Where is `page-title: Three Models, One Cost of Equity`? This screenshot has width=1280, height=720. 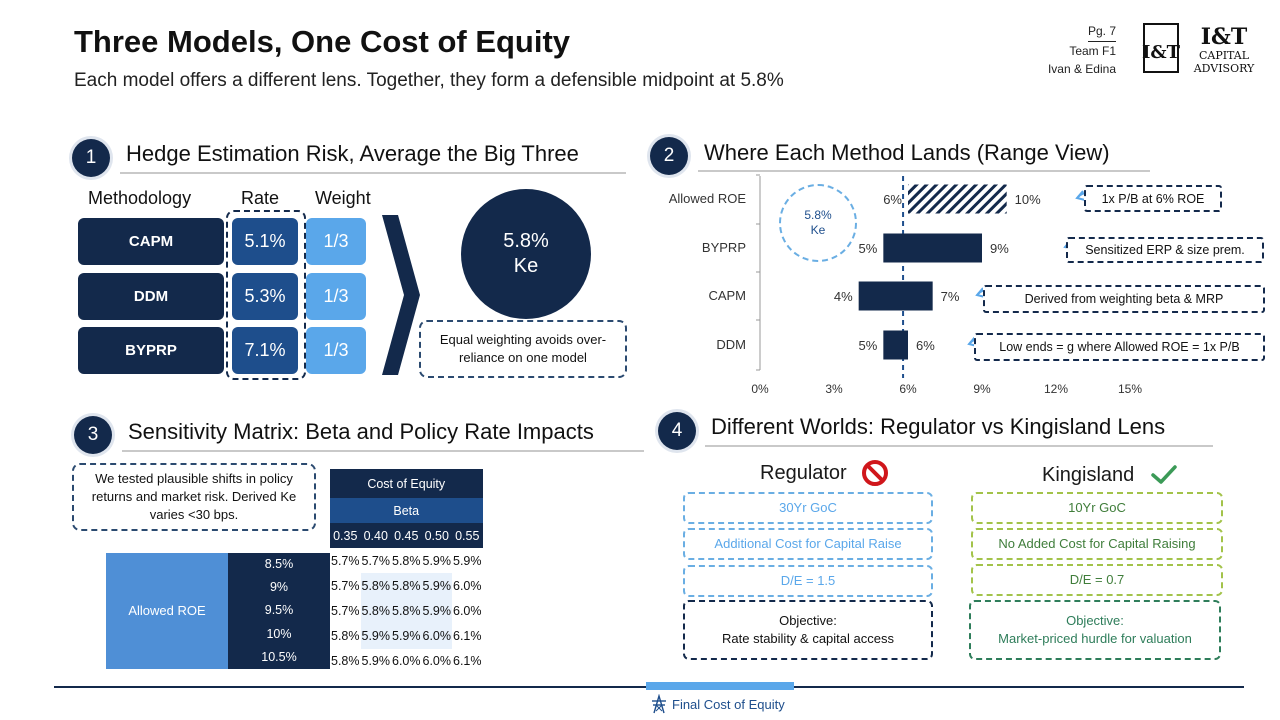 page-title: Three Models, One Cost of Equity is located at coordinates (322, 41).